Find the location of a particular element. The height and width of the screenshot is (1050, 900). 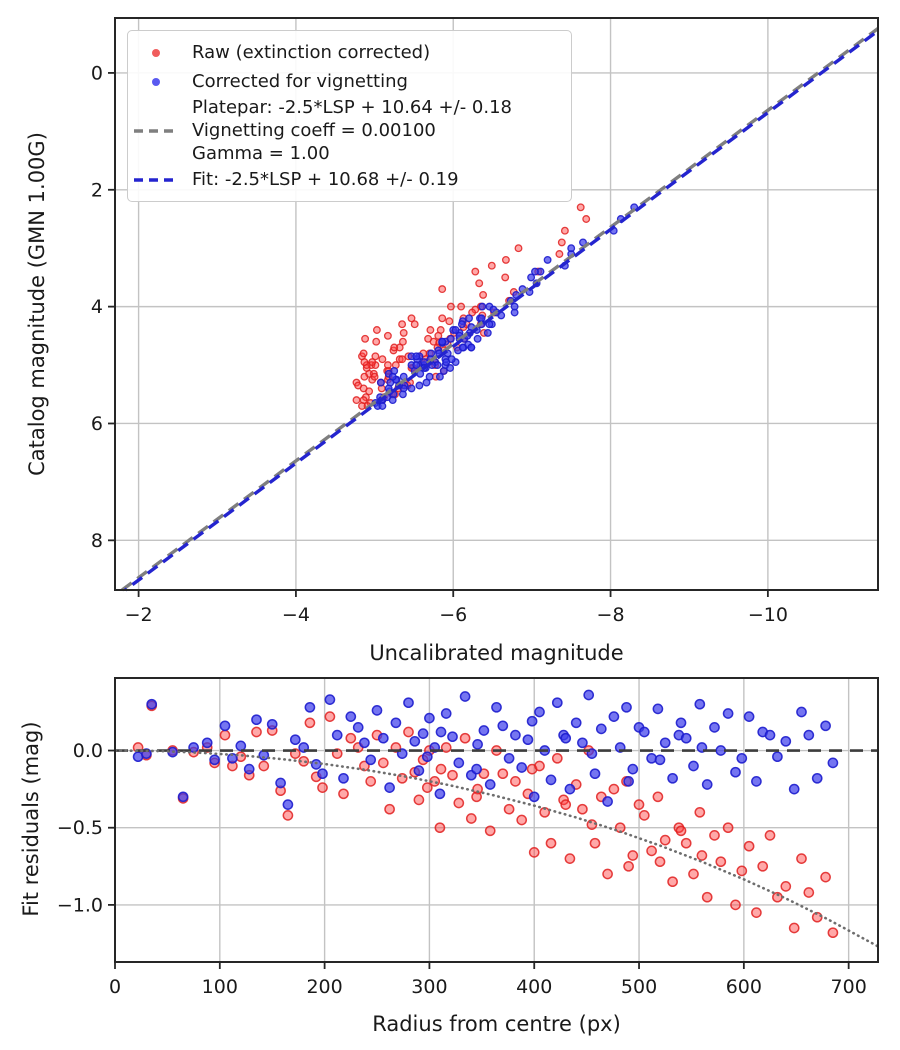

corrected-marker-swatch is located at coordinates (156, 81).